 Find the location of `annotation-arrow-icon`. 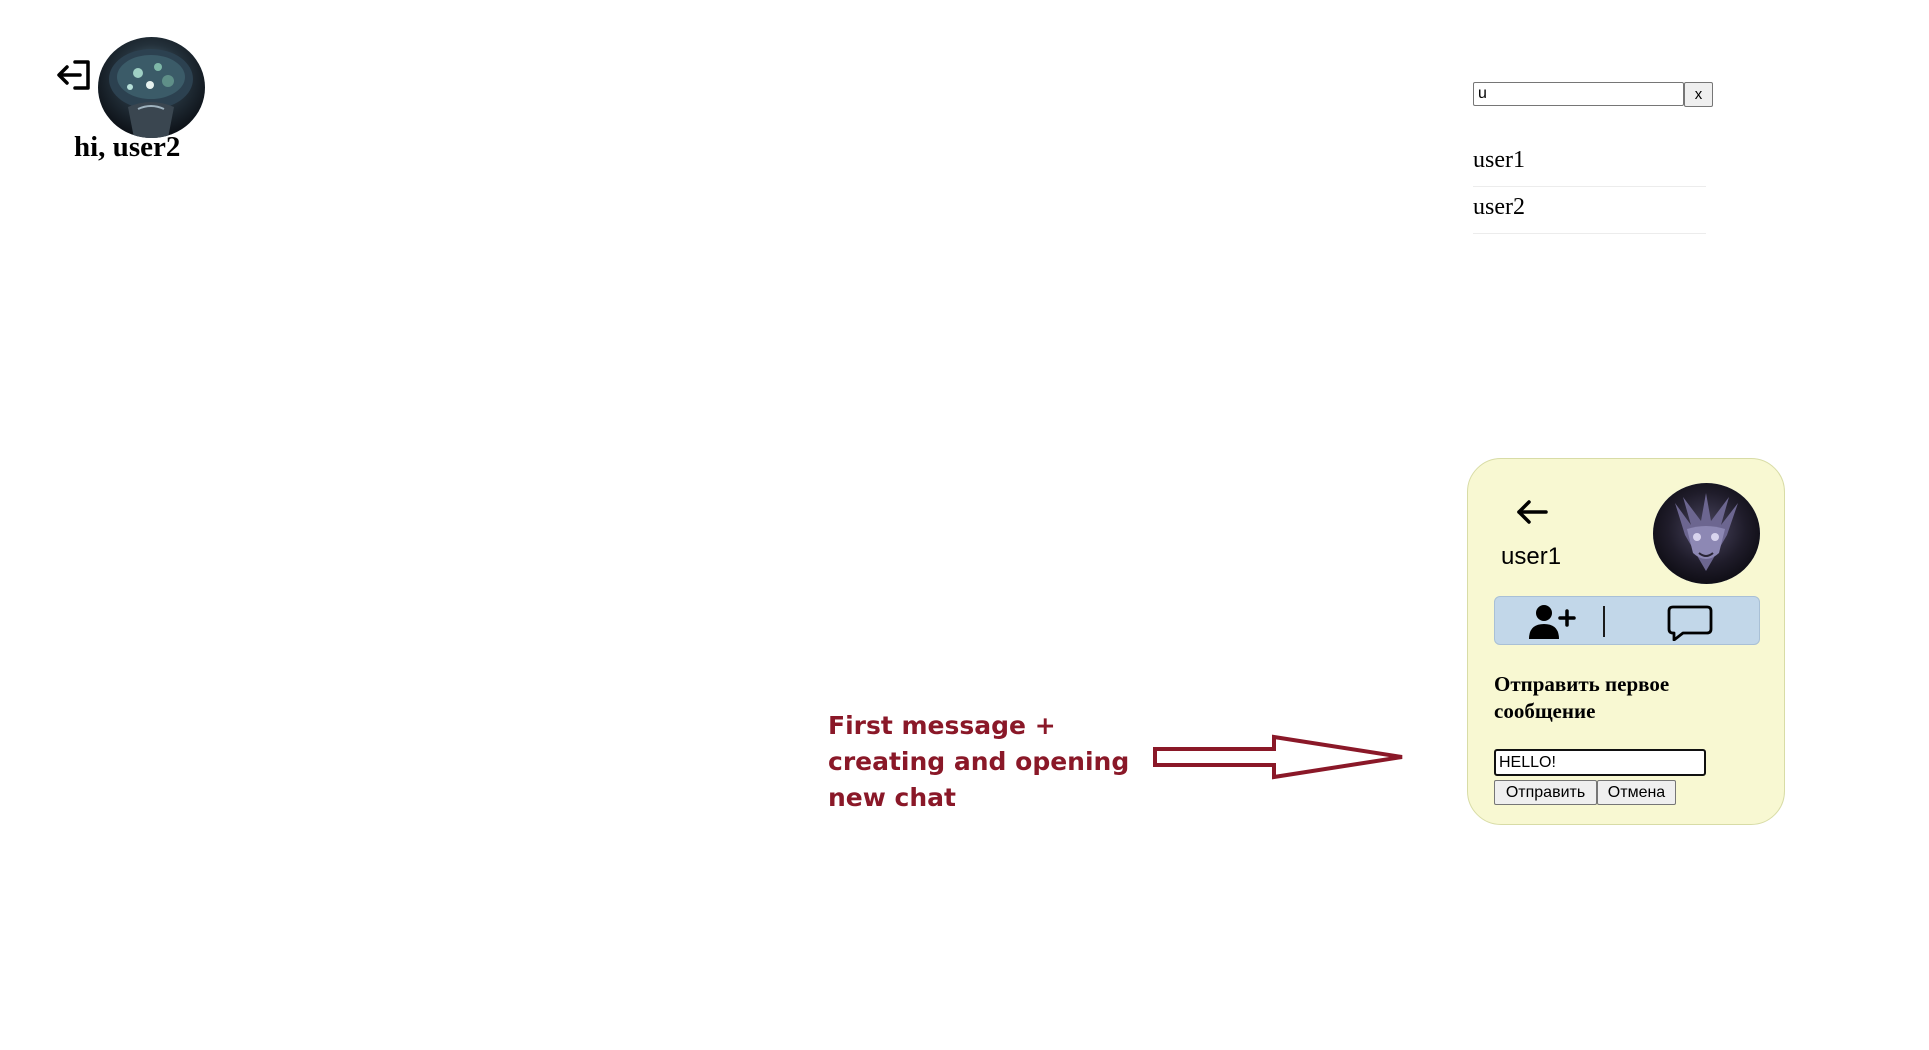

annotation-arrow-icon is located at coordinates (1279, 757).